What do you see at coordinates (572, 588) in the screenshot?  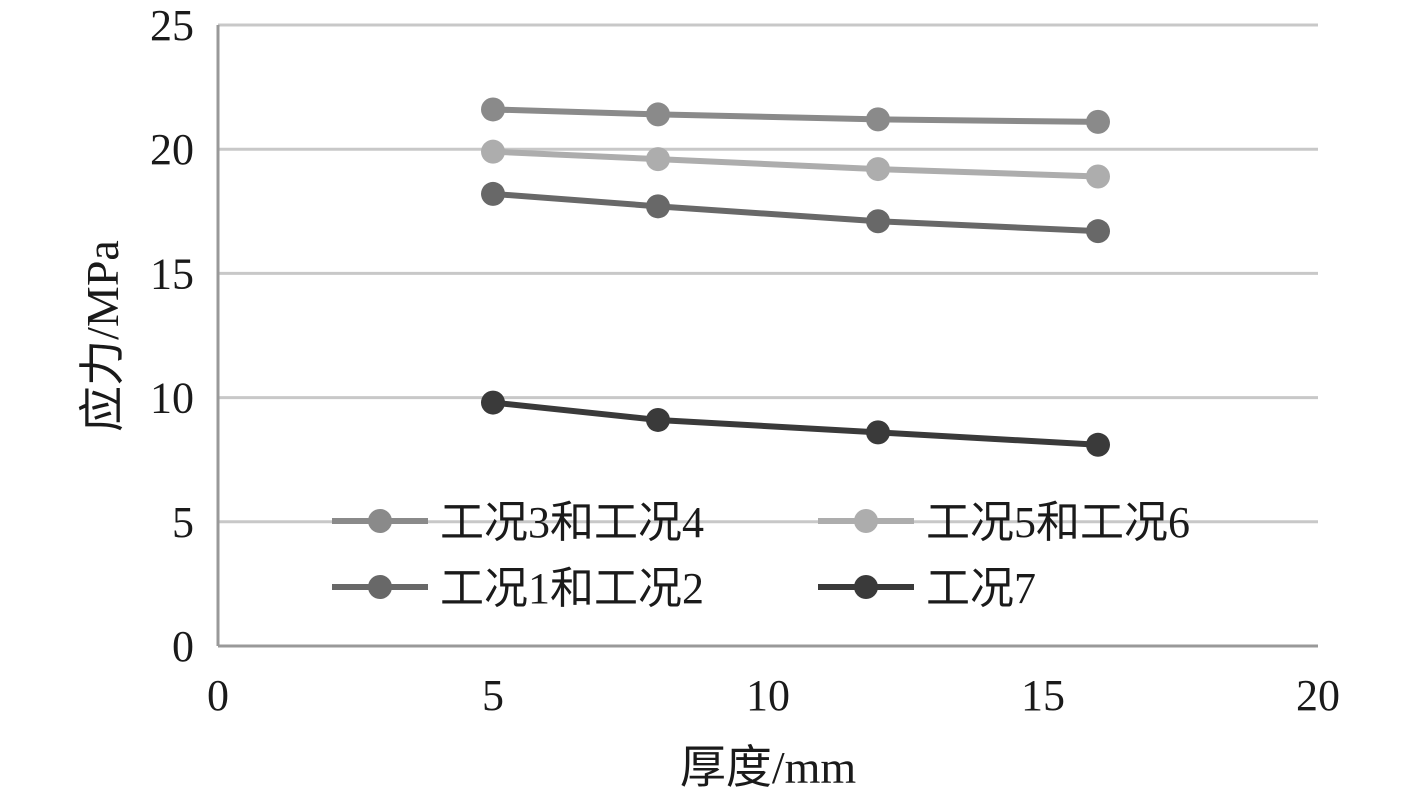 I see `legend-label-2: 工况1和工况2` at bounding box center [572, 588].